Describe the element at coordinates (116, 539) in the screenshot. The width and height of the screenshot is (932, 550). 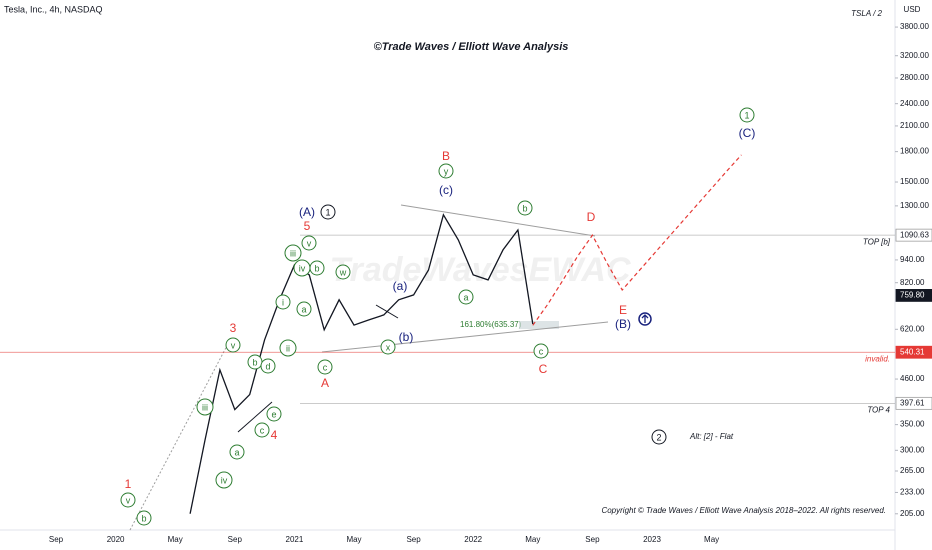
I see `x-tick-label: 2020` at that location.